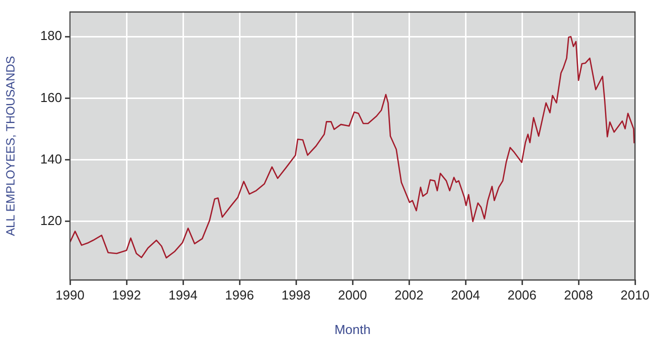 This screenshot has height=342, width=657. What do you see at coordinates (239, 294) in the screenshot?
I see `x-tick-label: 1996` at bounding box center [239, 294].